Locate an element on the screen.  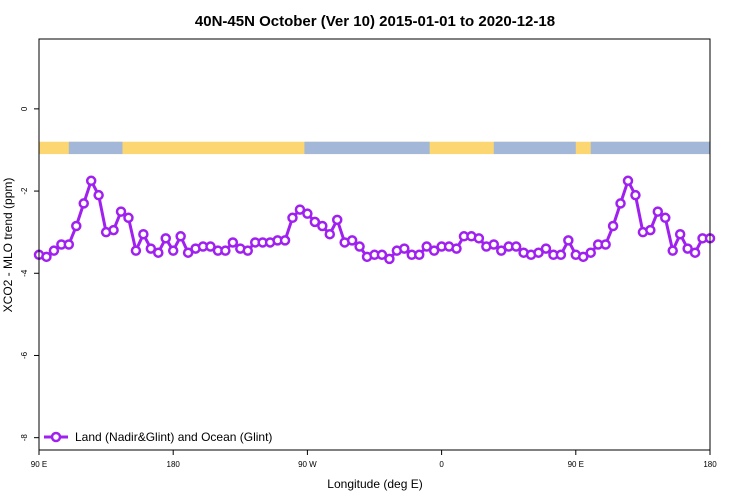
legend: Land (Nadir&Glint) and Ocean (Glint) is located at coordinates (158, 437).